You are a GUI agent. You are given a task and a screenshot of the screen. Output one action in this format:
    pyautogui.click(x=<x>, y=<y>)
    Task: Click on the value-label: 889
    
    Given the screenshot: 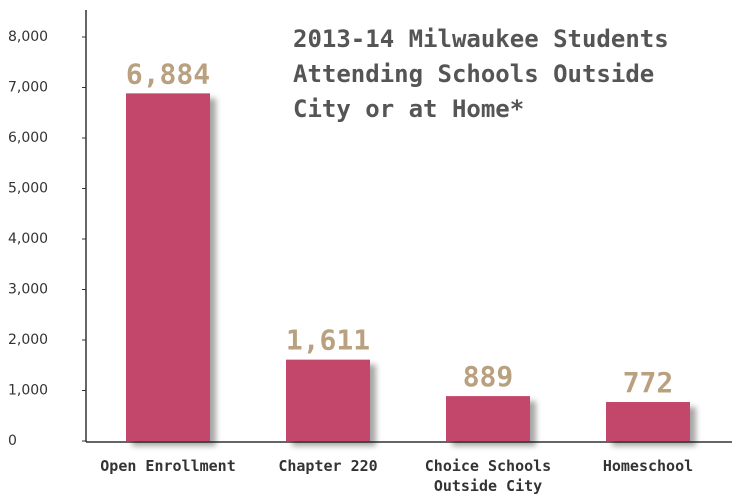 What is the action you would take?
    pyautogui.click(x=488, y=376)
    